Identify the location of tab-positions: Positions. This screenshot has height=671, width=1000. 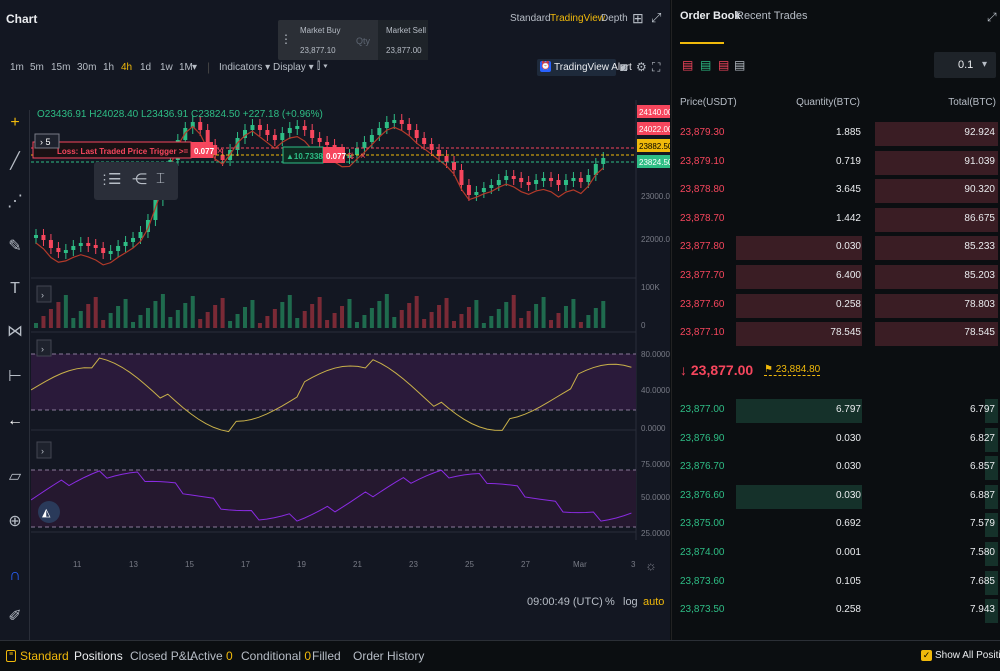
(98, 656).